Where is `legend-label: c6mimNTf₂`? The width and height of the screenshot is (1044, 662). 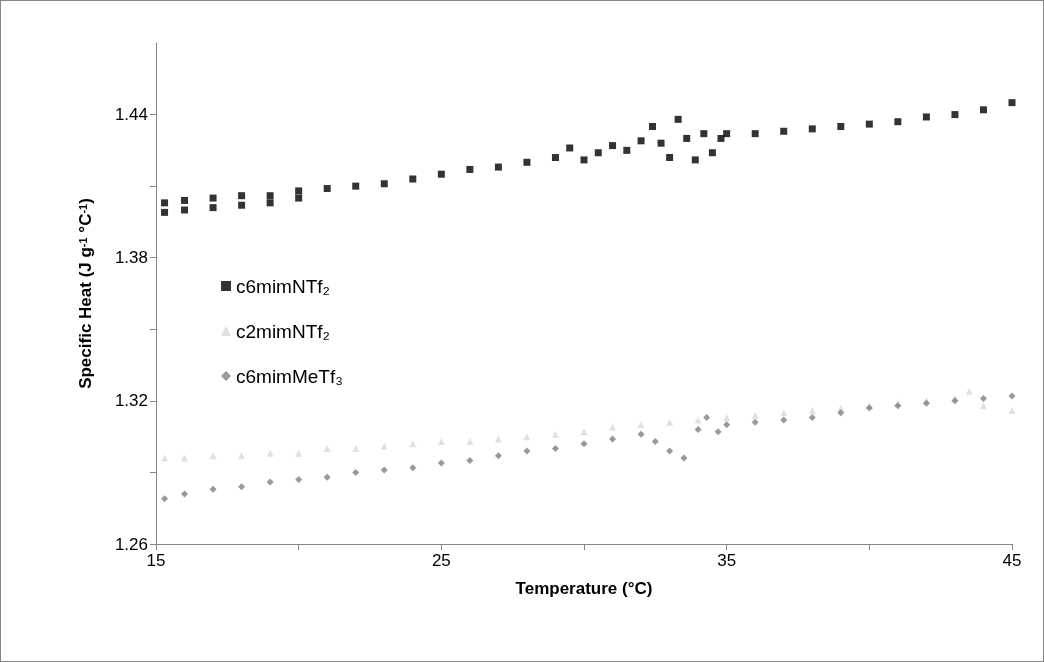
legend-label: c6mimNTf₂ is located at coordinates (283, 286).